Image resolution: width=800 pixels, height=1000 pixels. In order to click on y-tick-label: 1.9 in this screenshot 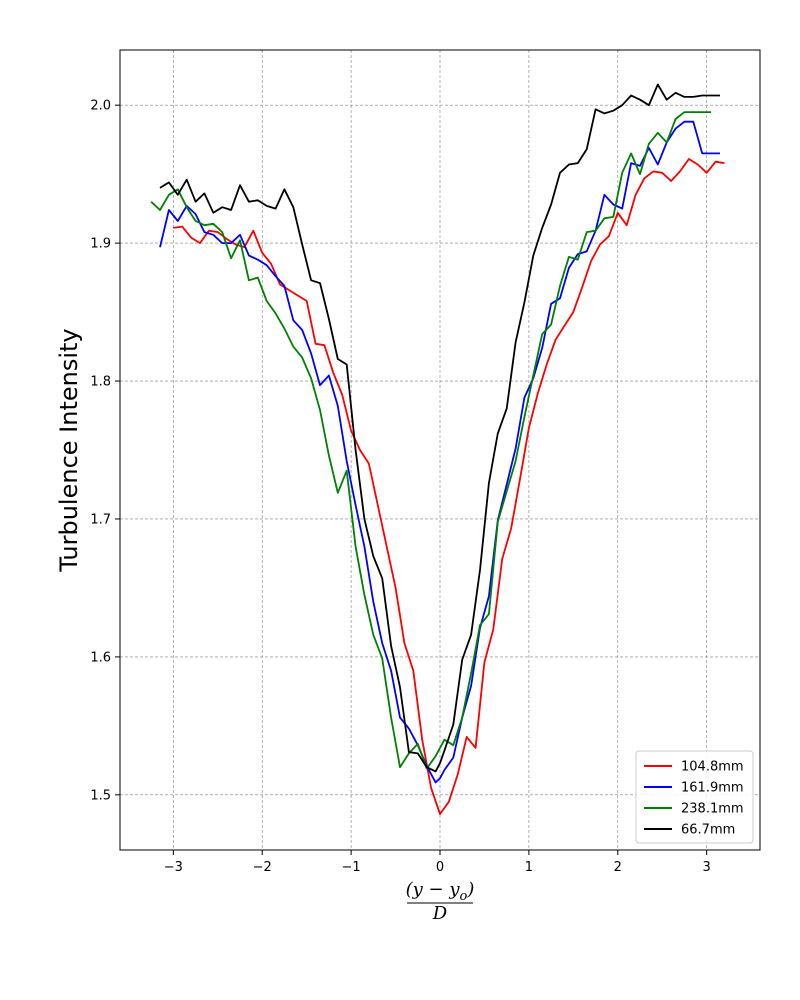, I will do `click(100, 244)`.